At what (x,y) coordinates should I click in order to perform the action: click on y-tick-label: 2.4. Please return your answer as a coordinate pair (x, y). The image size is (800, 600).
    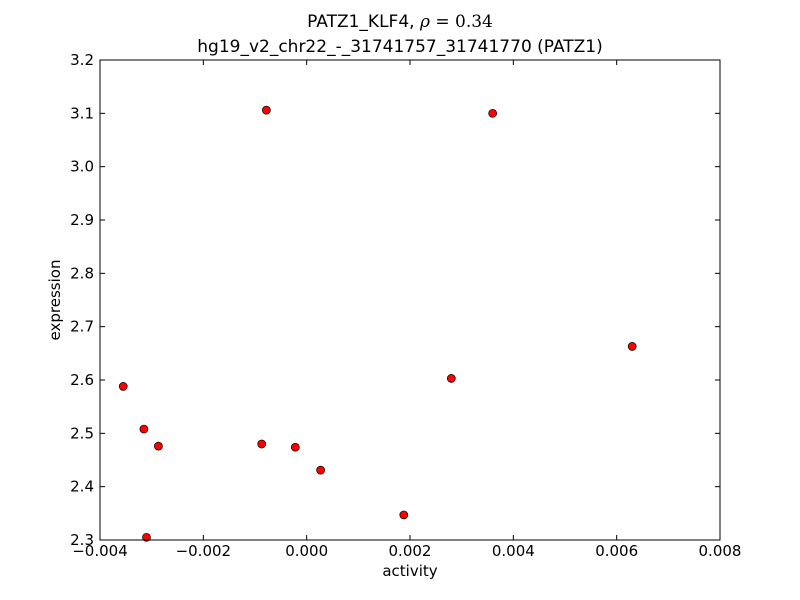
    Looking at the image, I should click on (82, 487).